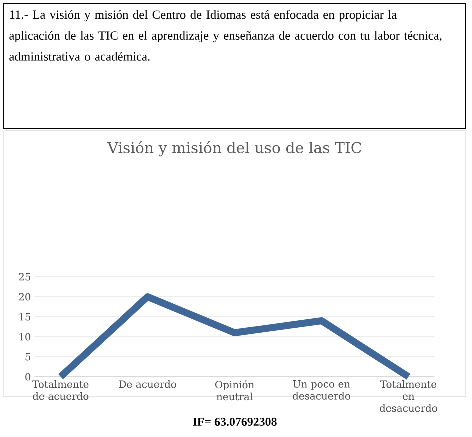  What do you see at coordinates (25, 297) in the screenshot?
I see `y-tick-label: 20` at bounding box center [25, 297].